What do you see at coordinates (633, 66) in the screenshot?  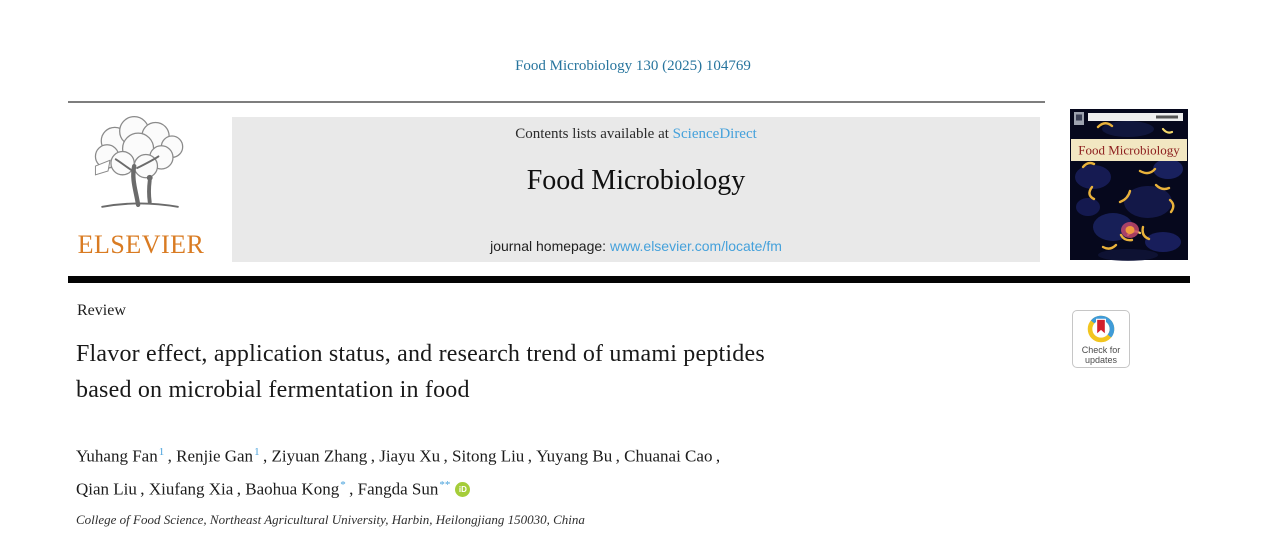 I see `journal-citation-link: Food Microbiology 130 (2025) 104769` at bounding box center [633, 66].